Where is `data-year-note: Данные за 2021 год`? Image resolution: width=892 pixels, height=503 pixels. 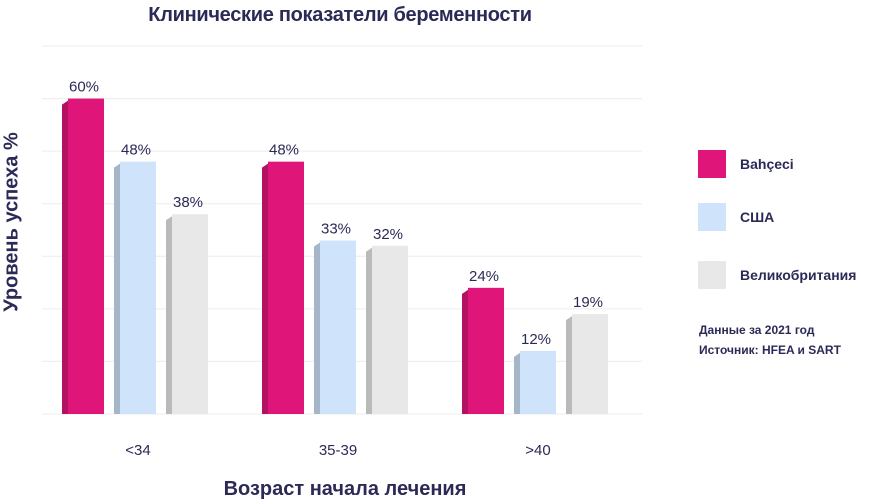 data-year-note: Данные за 2021 год is located at coordinates (757, 330).